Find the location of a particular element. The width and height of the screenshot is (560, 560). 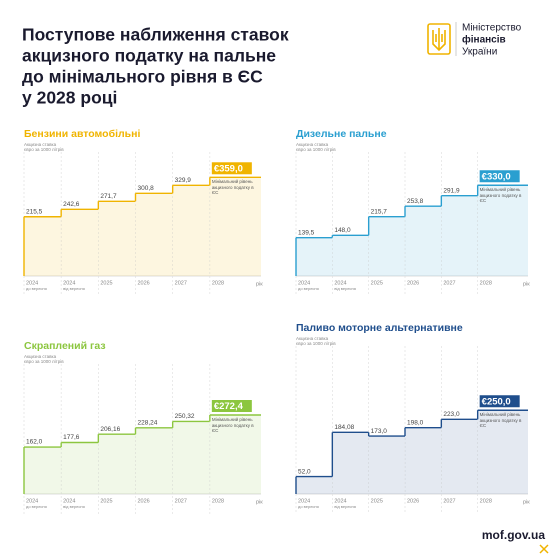

value-label: 173,0 is located at coordinates (379, 431).